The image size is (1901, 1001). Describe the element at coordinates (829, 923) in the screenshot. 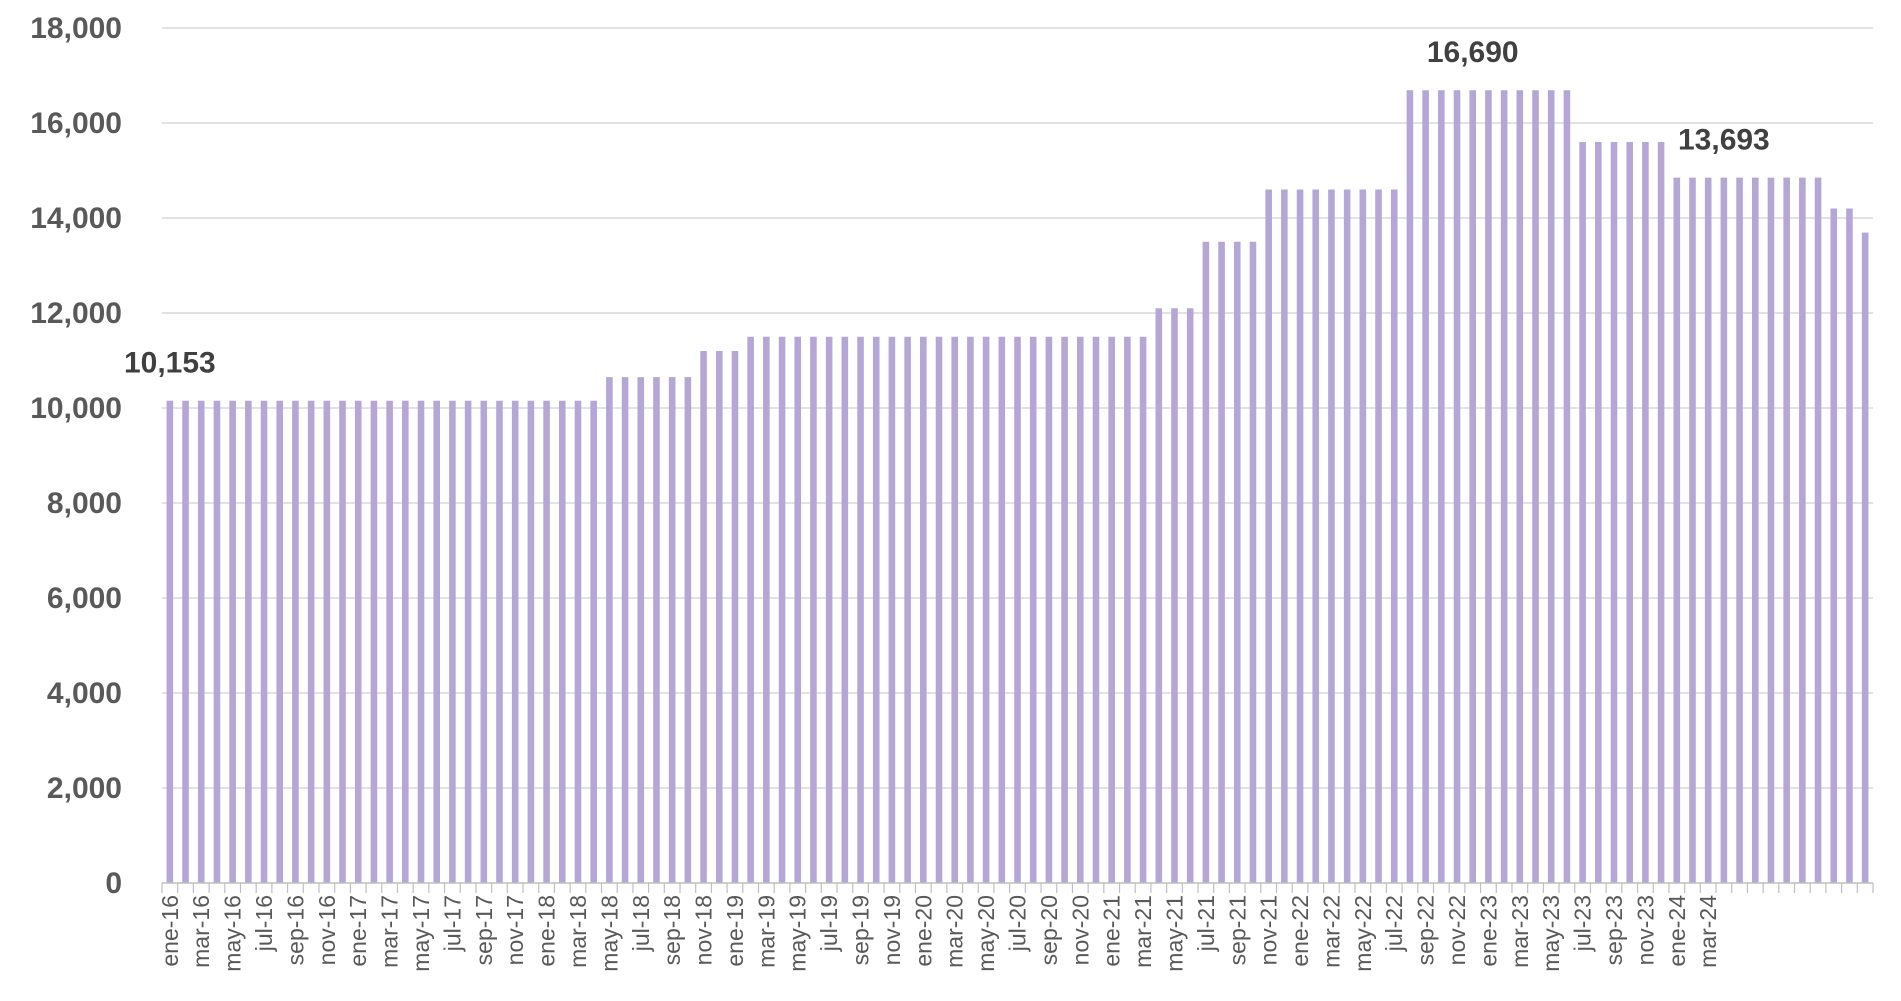

I see `x-tick-label: jul-19` at that location.